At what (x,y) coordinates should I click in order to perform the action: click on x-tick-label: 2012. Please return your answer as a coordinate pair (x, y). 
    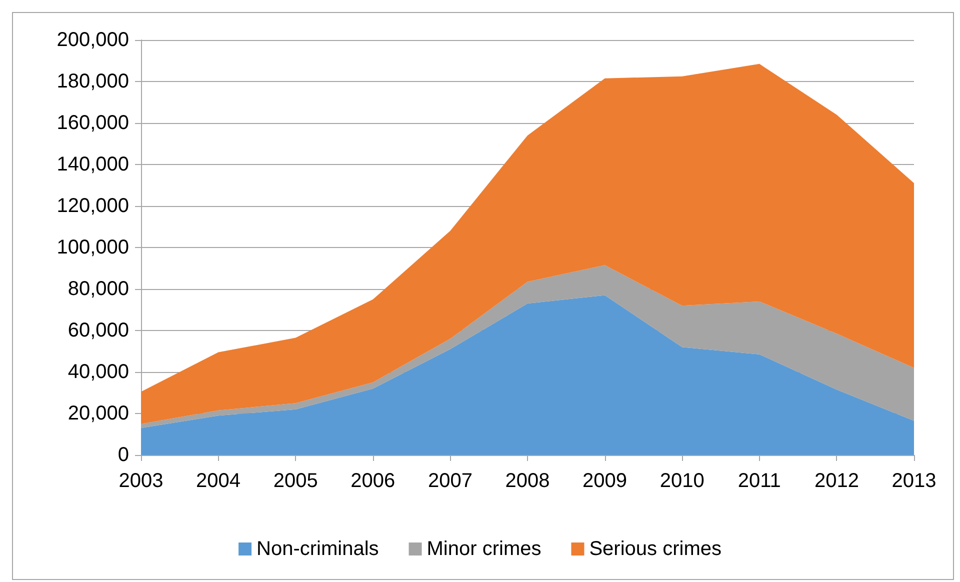
    Looking at the image, I should click on (836, 481).